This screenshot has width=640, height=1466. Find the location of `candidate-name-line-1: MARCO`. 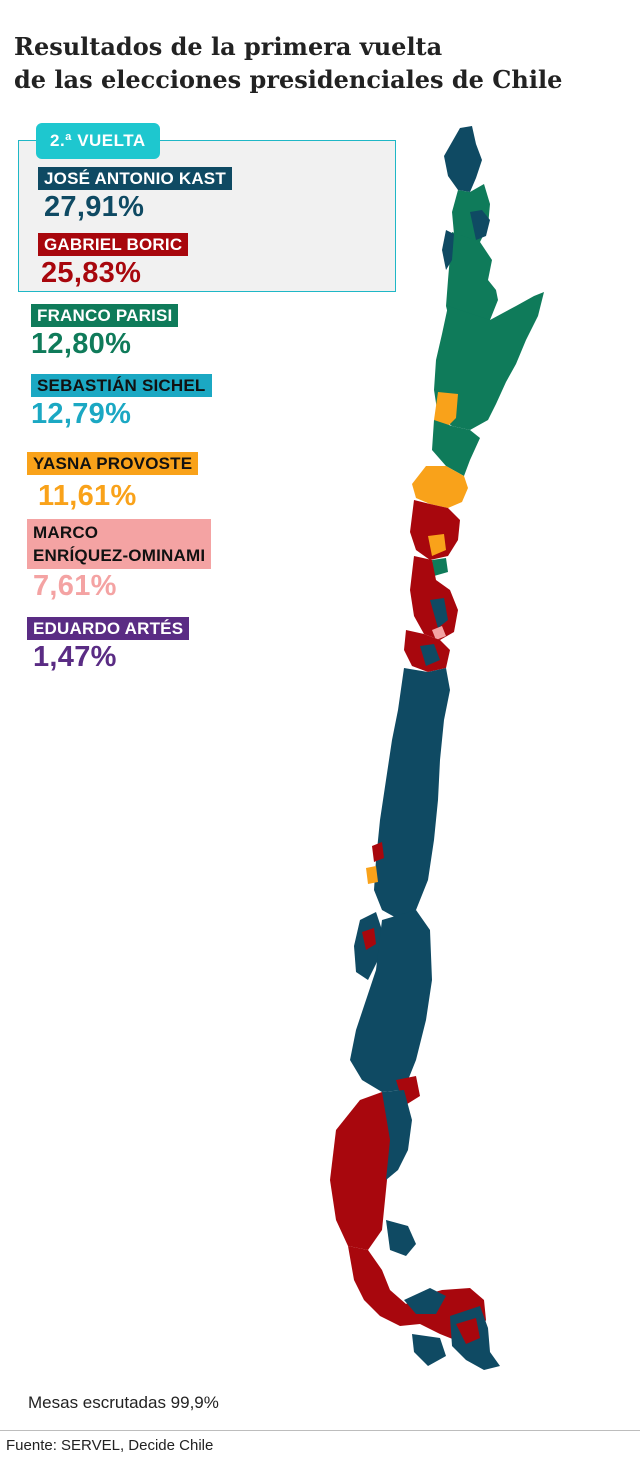

candidate-name-line-1: MARCO is located at coordinates (66, 532).